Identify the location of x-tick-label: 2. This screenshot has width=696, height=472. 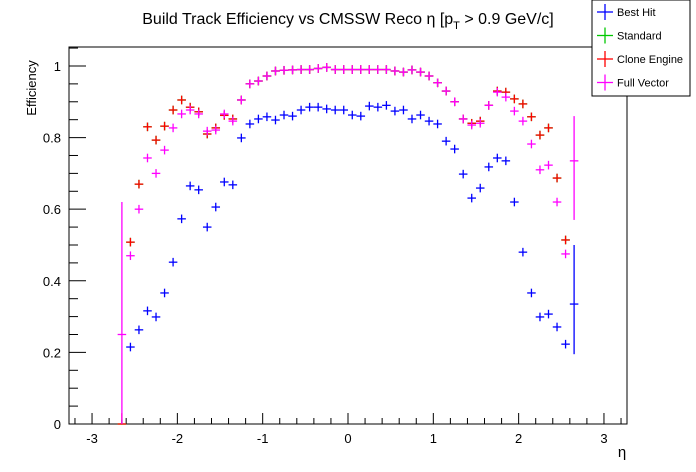
(518, 438).